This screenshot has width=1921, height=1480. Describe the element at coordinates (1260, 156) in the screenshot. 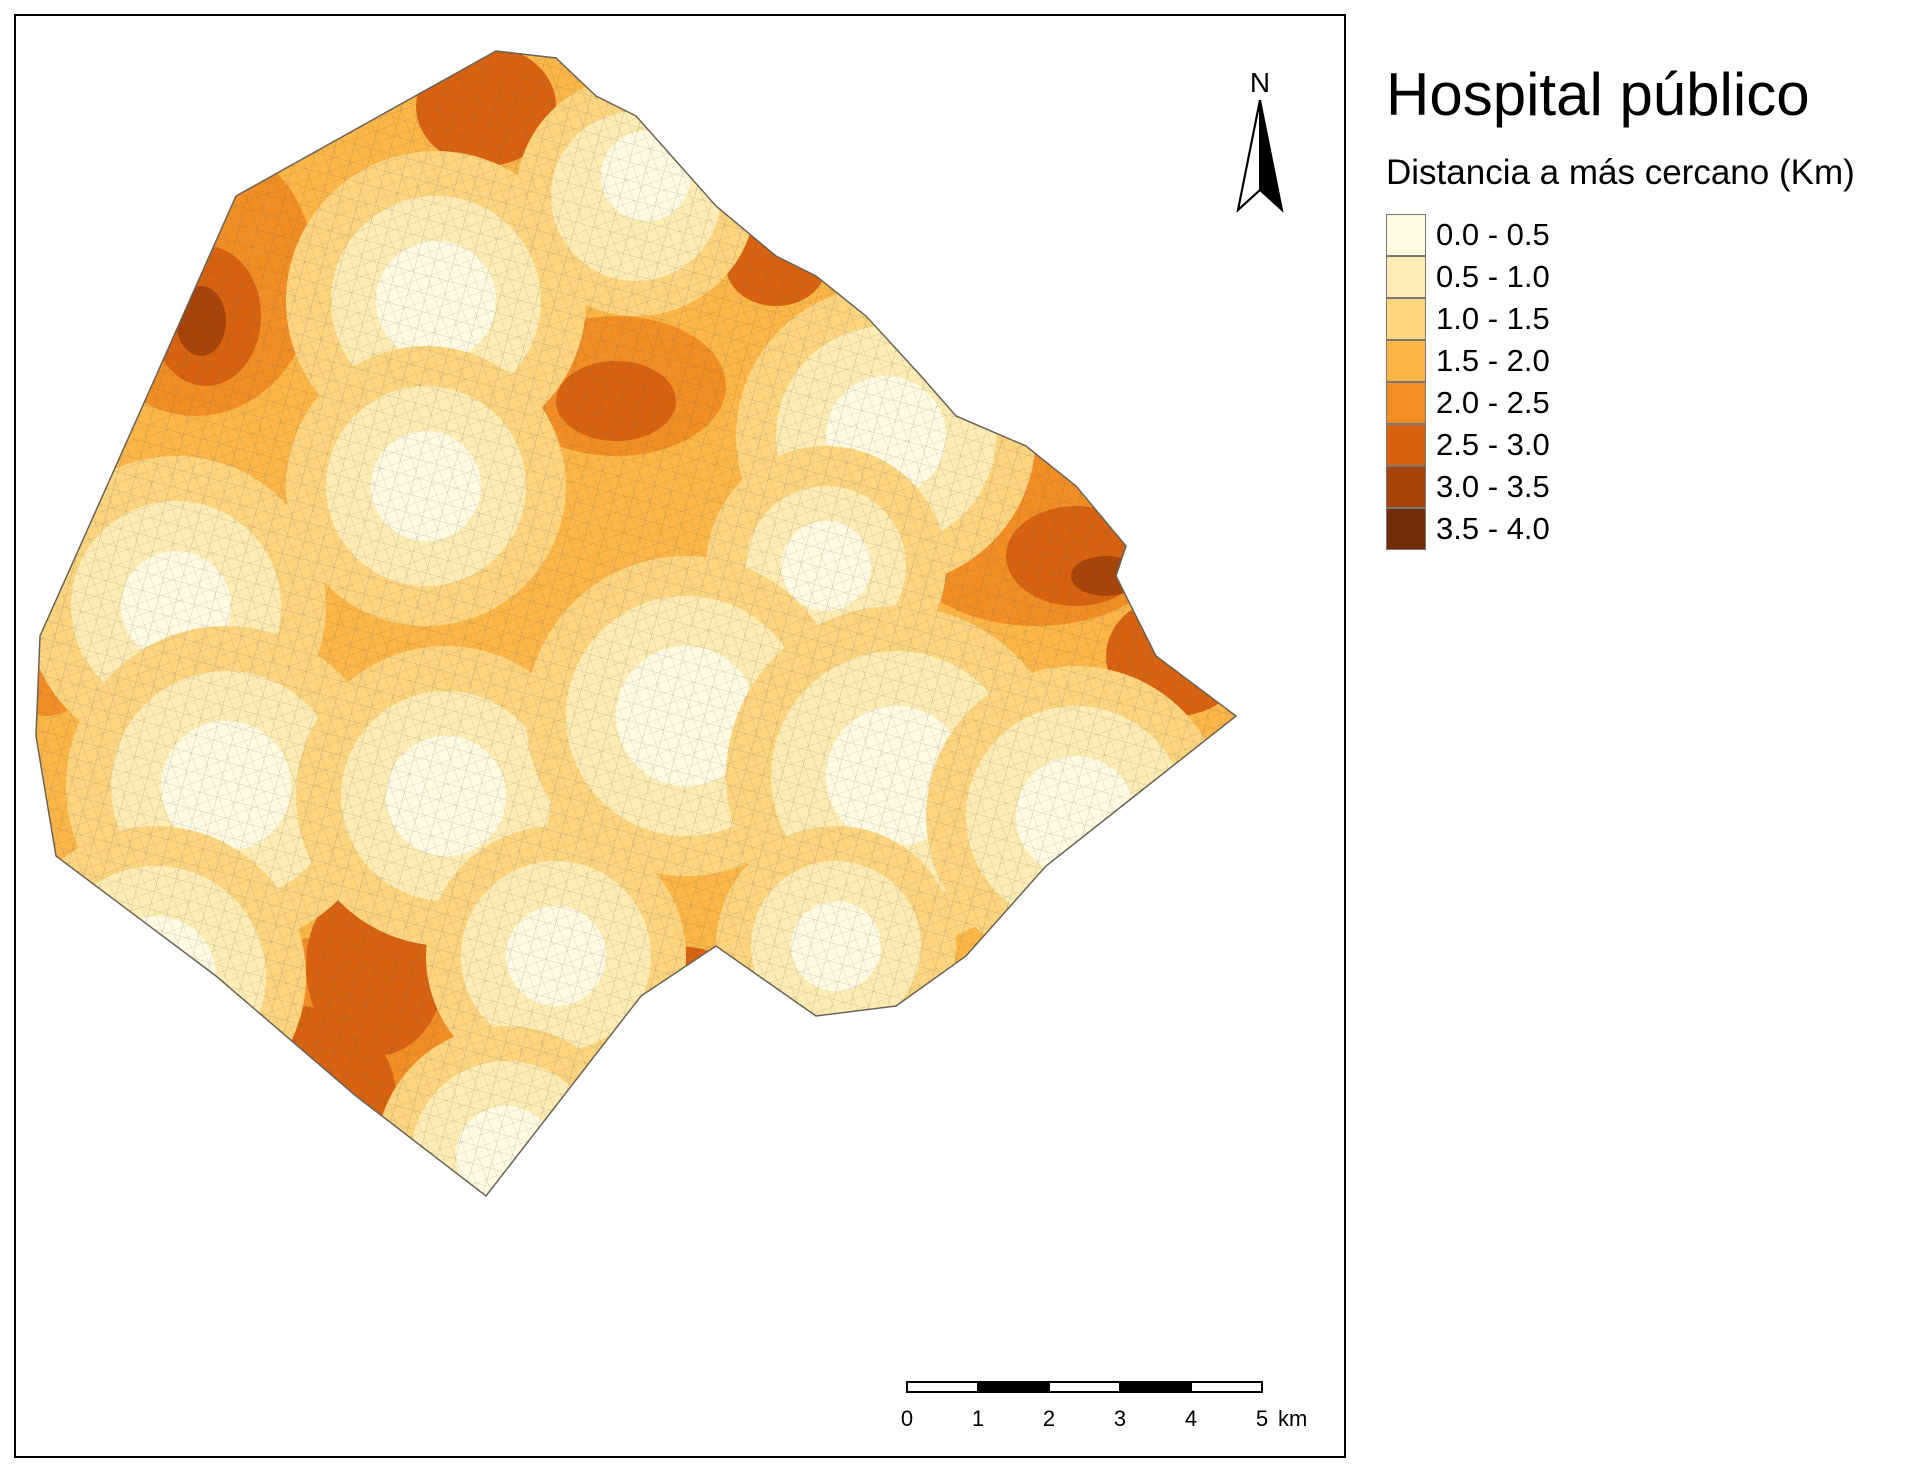

I see `north-arrow-icon` at that location.